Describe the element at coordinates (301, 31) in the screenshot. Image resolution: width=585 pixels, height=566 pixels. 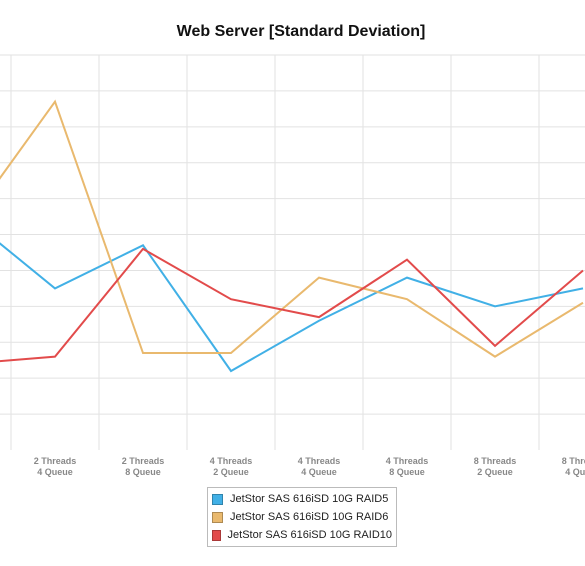
I see `chart-title: Web Server [Standard Deviation]` at that location.